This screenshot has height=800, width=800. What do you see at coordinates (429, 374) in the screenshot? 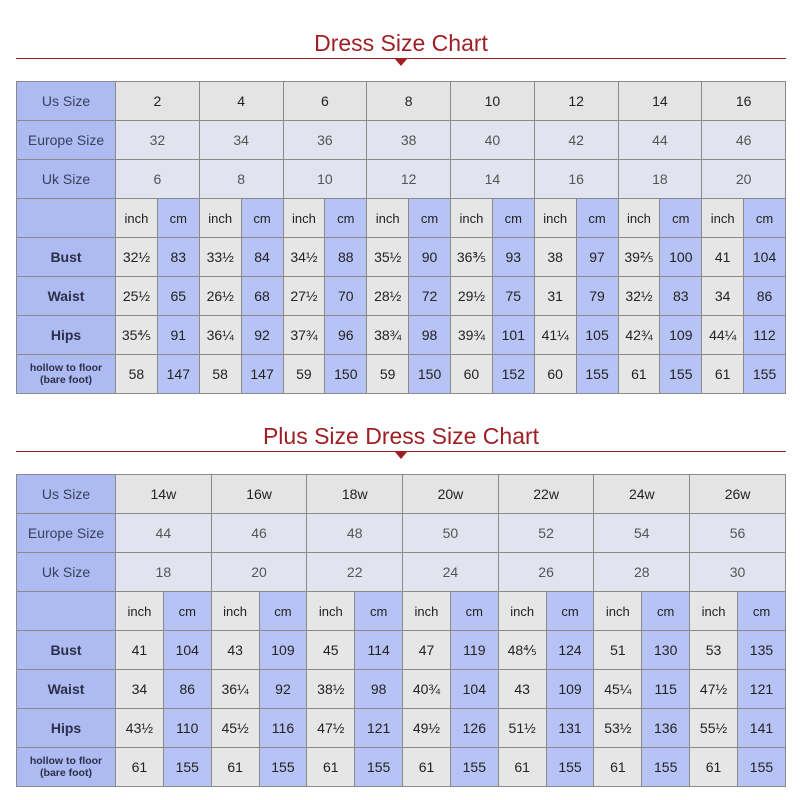
I see `cm-cell: 150` at bounding box center [429, 374].